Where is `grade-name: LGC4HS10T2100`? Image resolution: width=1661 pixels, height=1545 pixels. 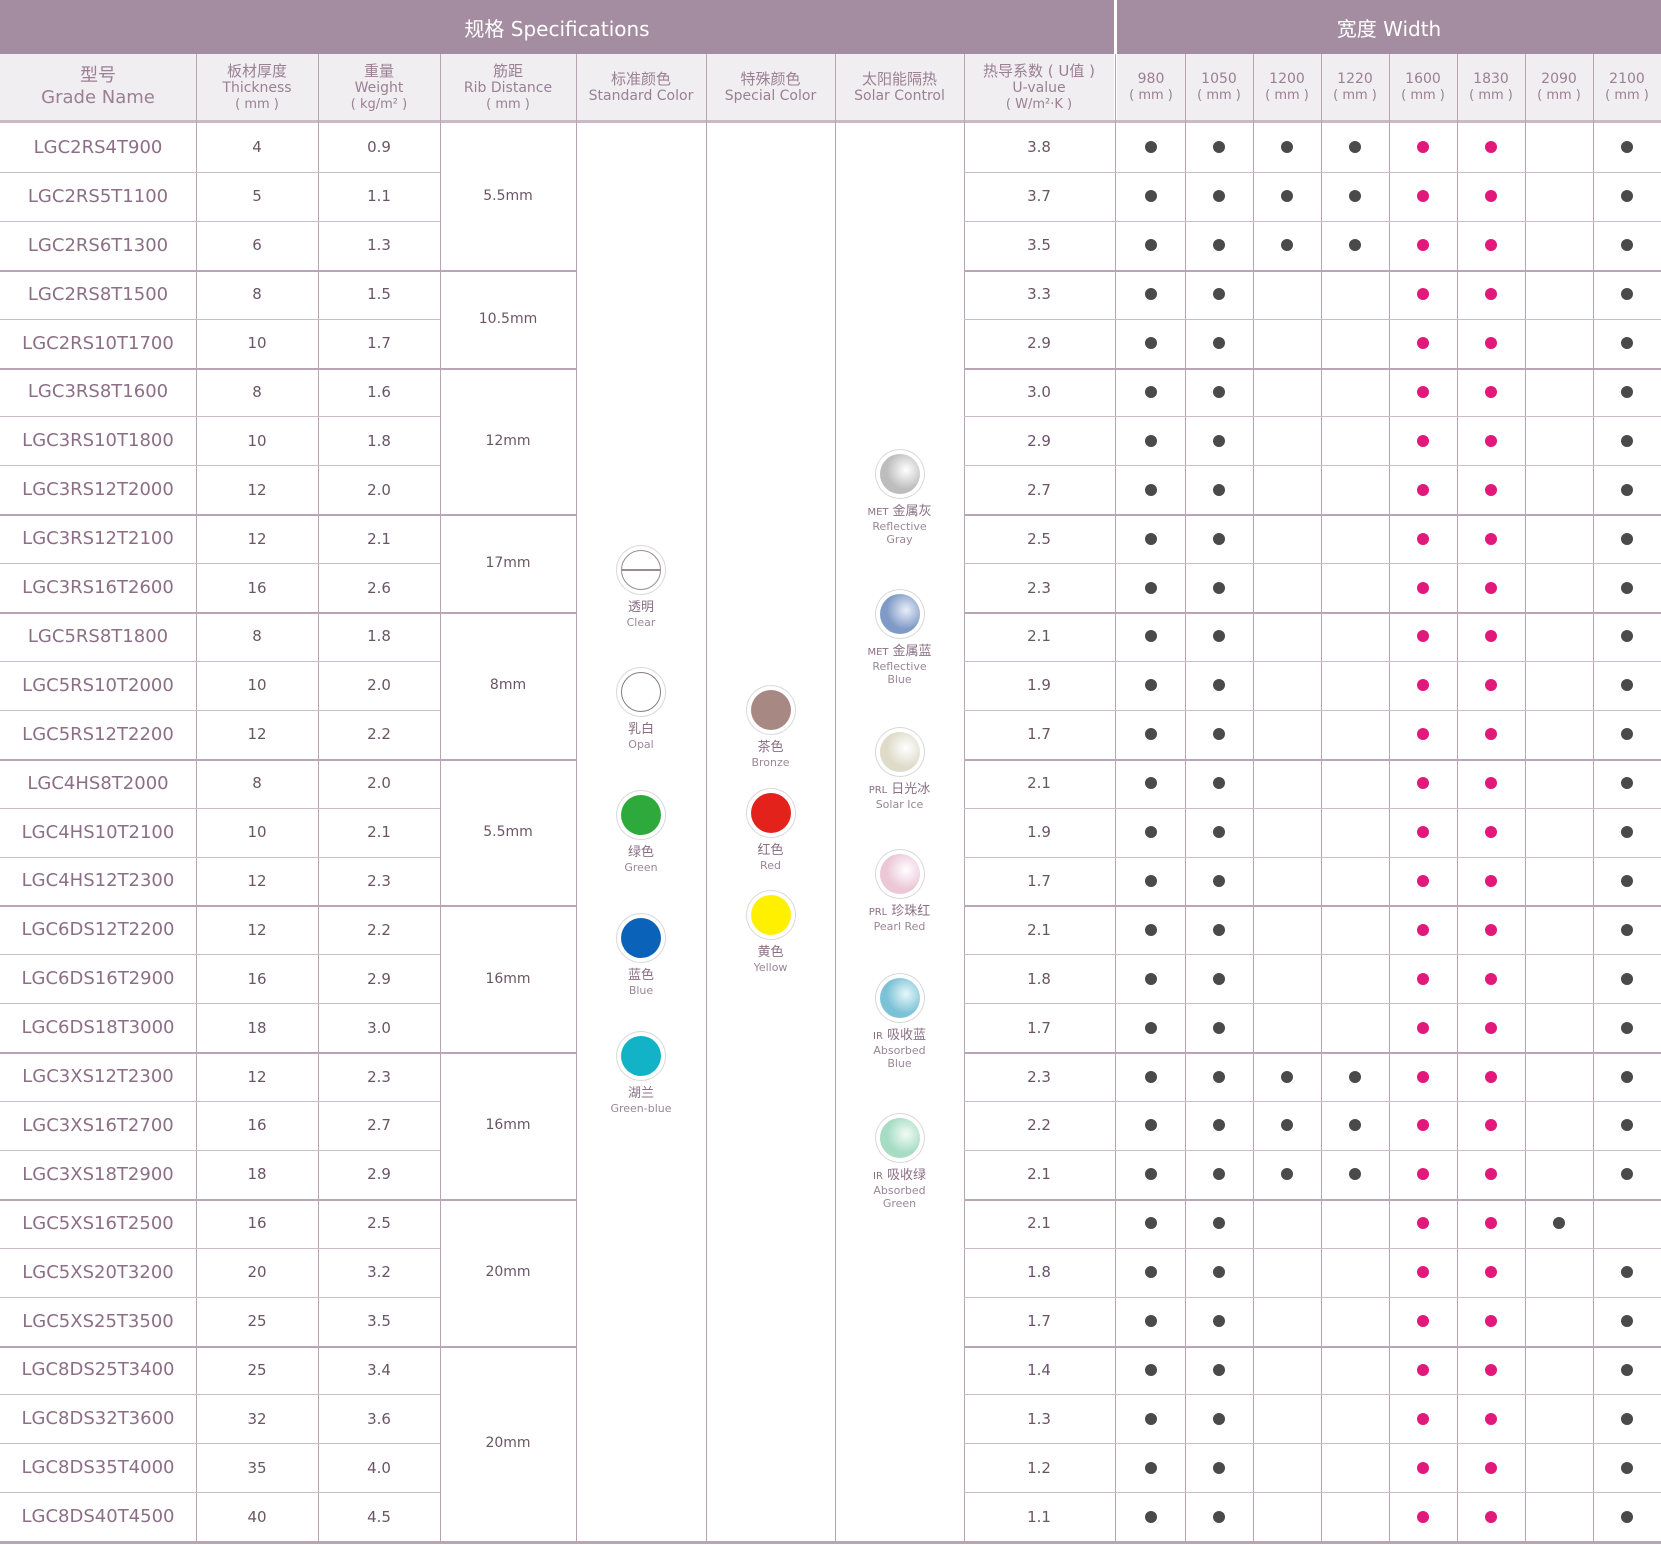
grade-name: LGC4HS10T2100 is located at coordinates (98, 832).